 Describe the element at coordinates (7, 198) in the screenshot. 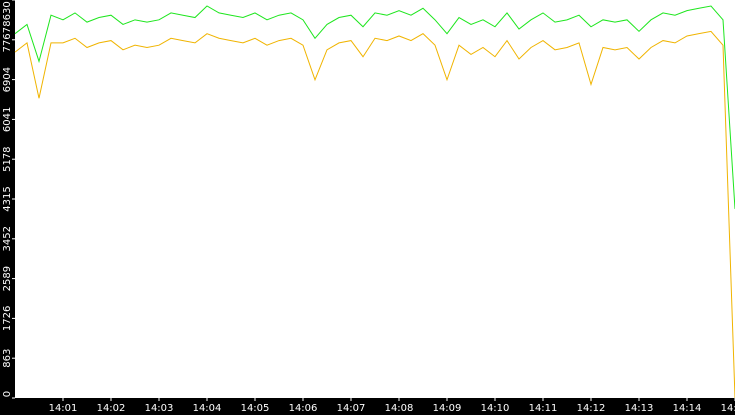

I see `y-tick-label: 4315` at that location.